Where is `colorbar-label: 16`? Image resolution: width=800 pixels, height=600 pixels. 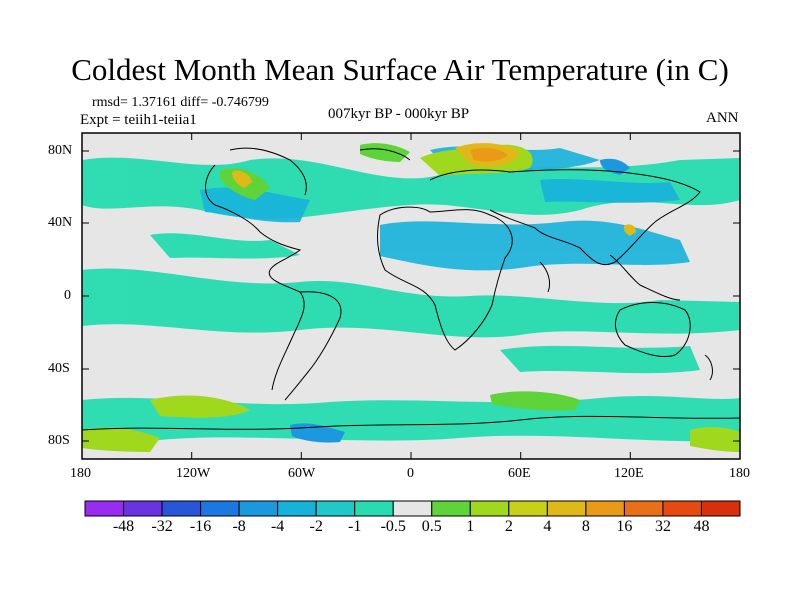
colorbar-label: 16 is located at coordinates (624, 526).